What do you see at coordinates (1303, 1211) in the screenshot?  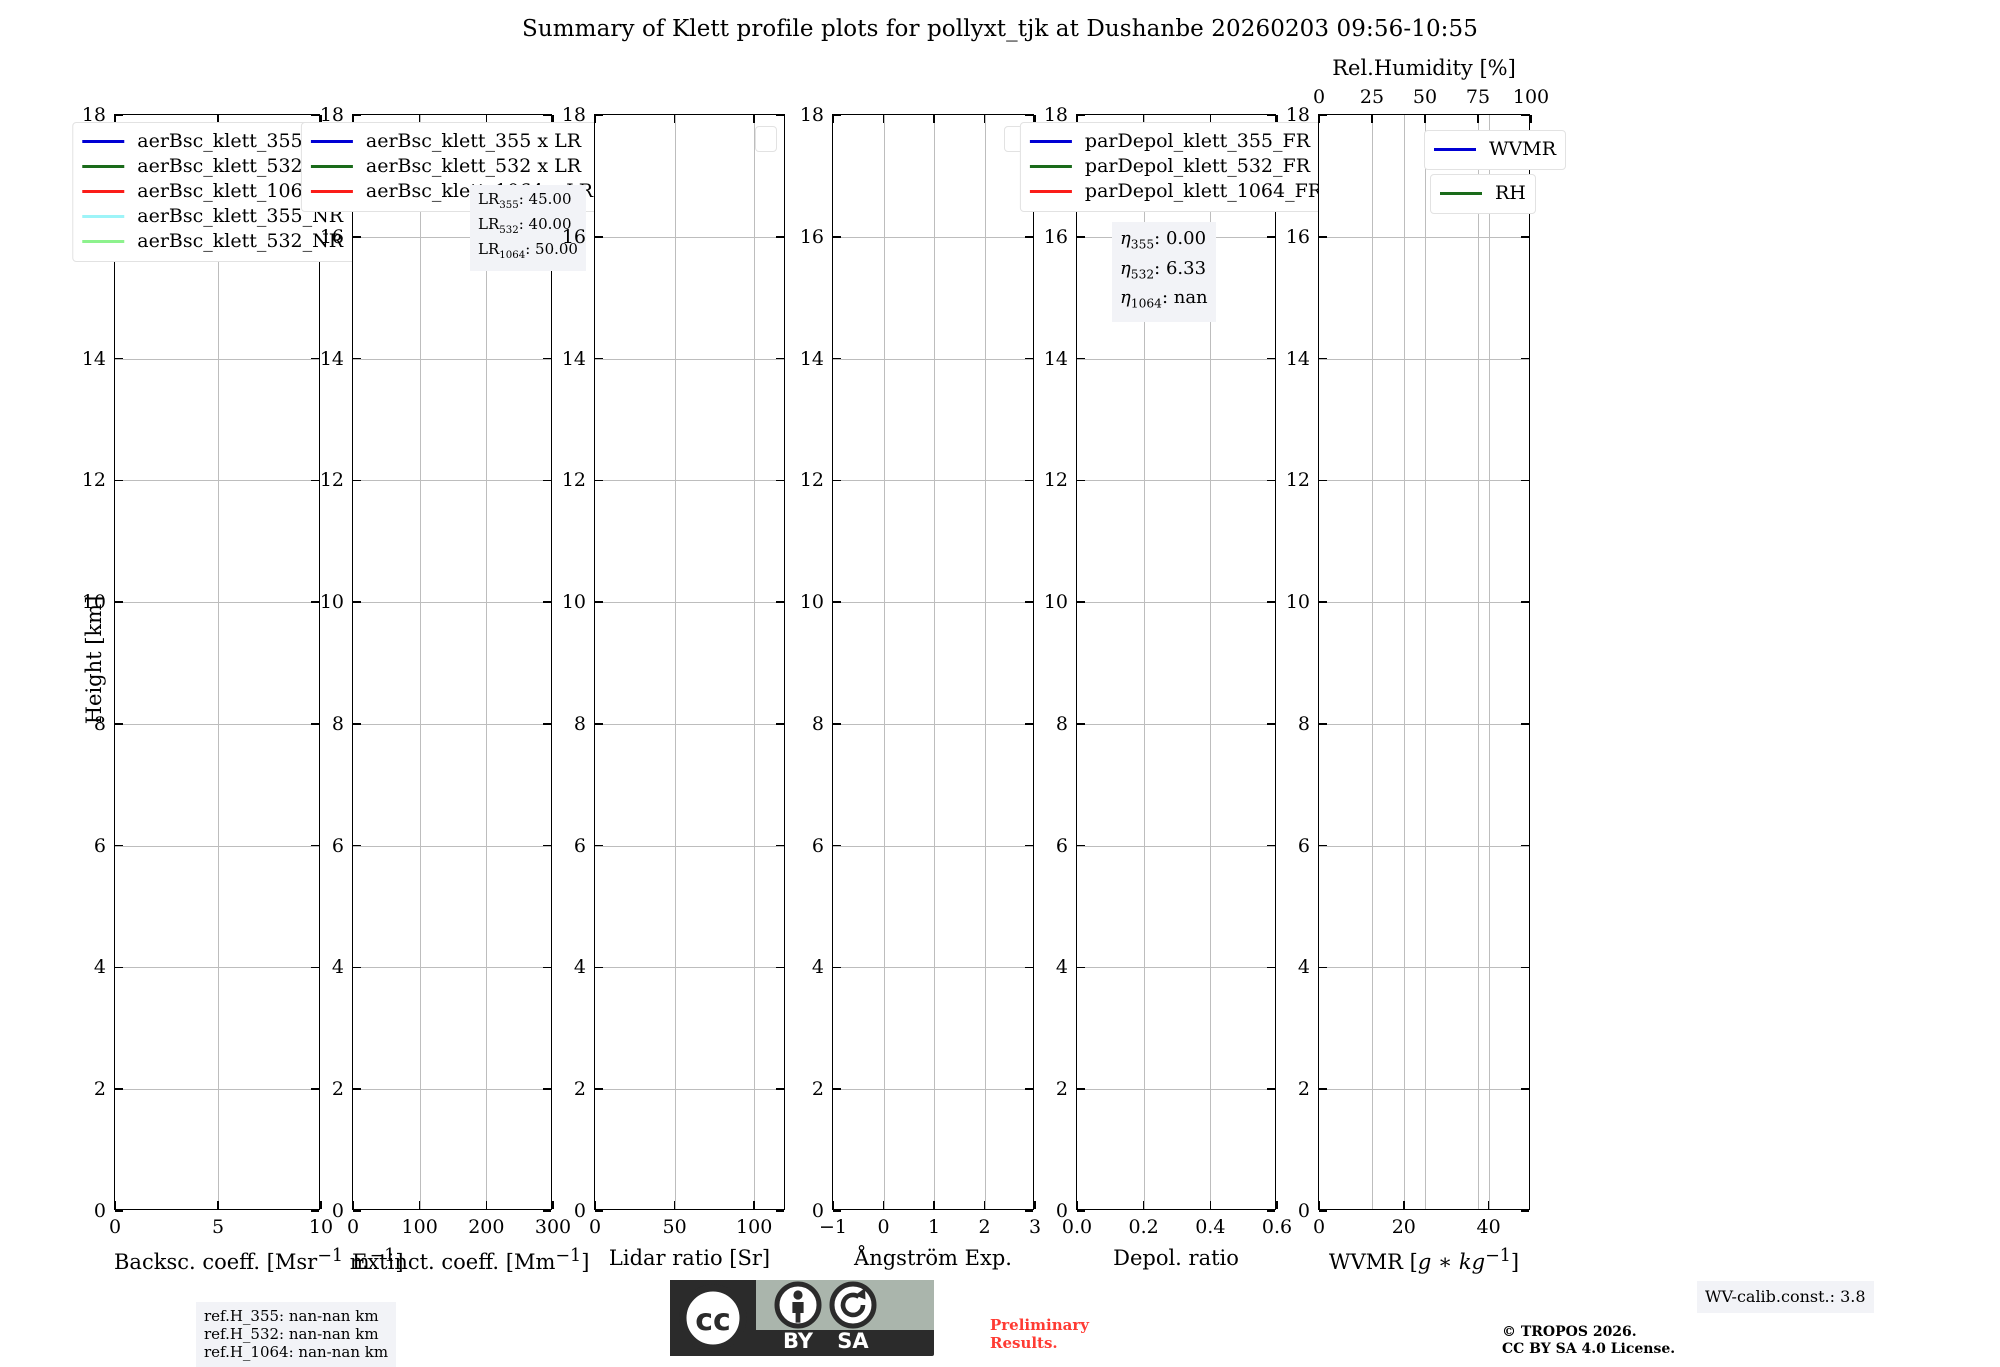 I see `y-tick-label: 0` at bounding box center [1303, 1211].